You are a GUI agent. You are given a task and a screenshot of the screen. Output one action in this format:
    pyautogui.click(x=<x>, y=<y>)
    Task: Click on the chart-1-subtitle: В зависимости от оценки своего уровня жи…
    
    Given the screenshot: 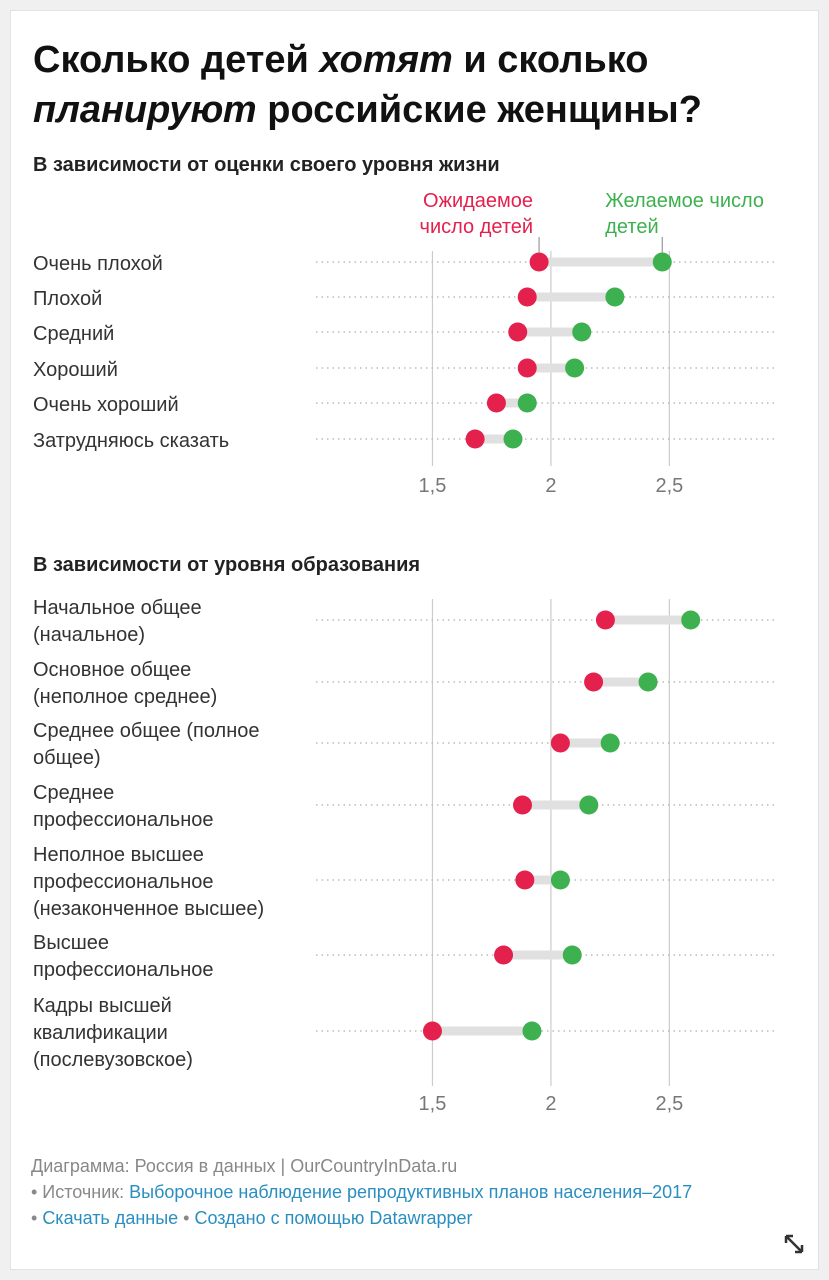 What is the action you would take?
    pyautogui.click(x=266, y=165)
    